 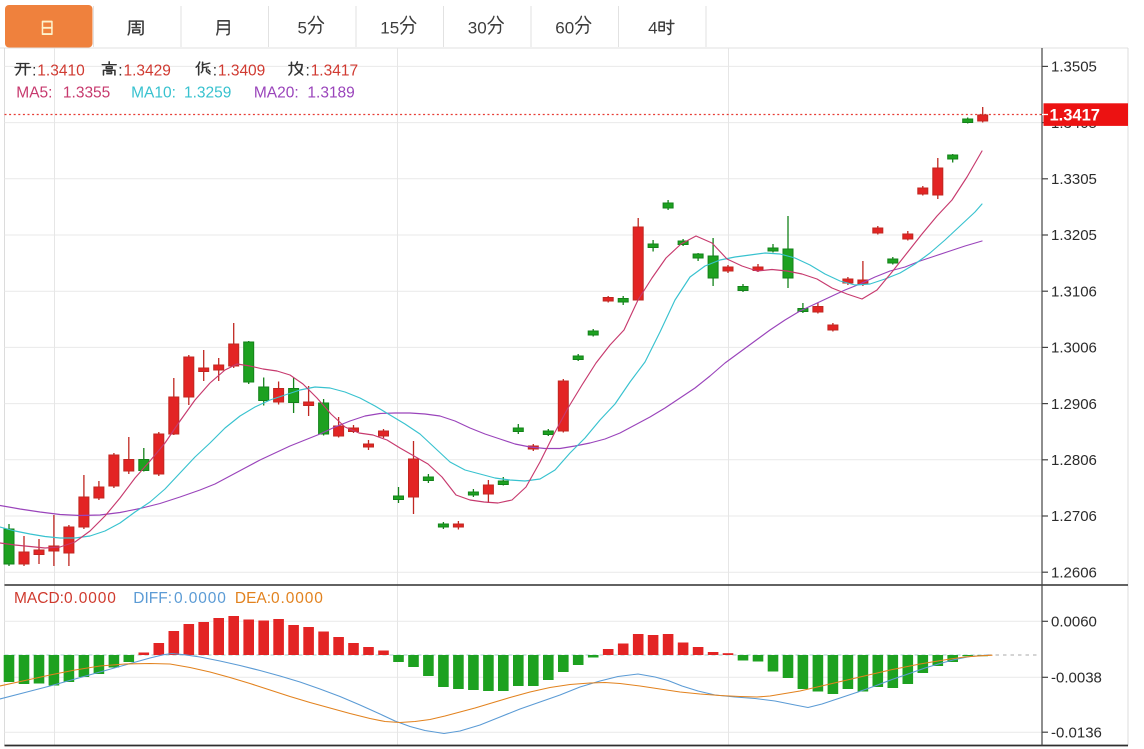 What do you see at coordinates (1074, 460) in the screenshot?
I see `svg-text: 1.2806` at bounding box center [1074, 460].